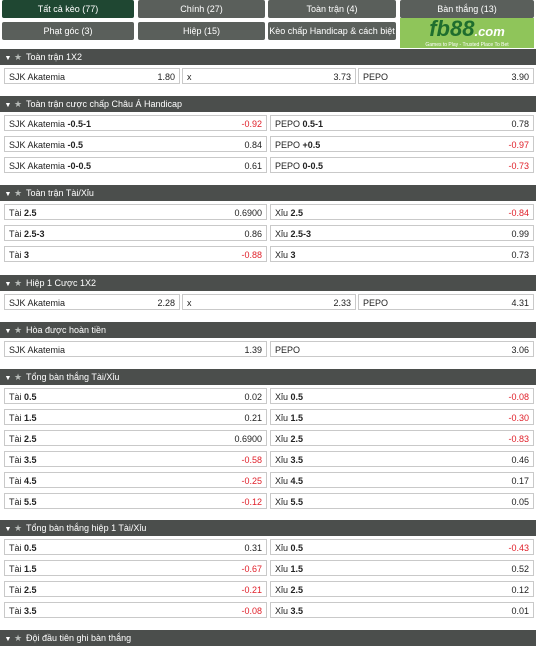 The height and width of the screenshot is (655, 536). What do you see at coordinates (332, 9) in the screenshot?
I see `tab-full-match: Toàn trận (4)` at bounding box center [332, 9].